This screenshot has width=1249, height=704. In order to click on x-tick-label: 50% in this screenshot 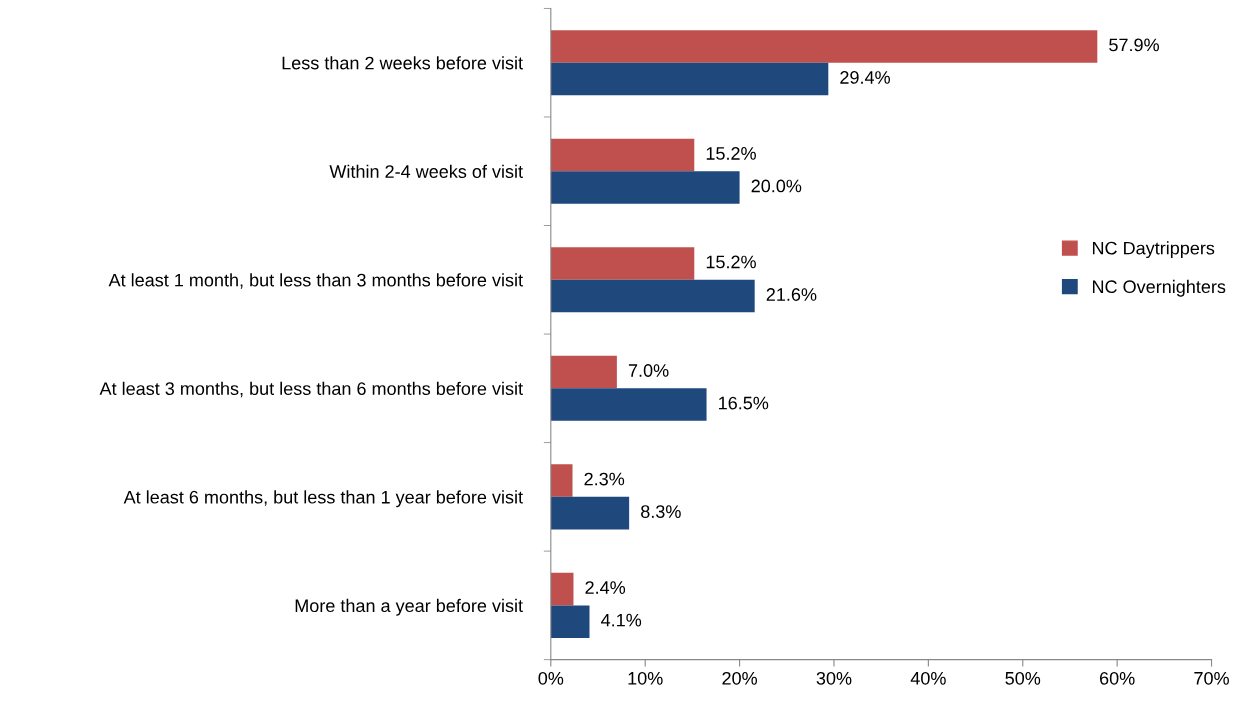, I will do `click(1023, 678)`.